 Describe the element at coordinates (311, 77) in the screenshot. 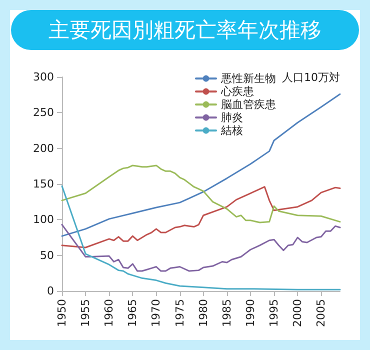

I see `annotation: 人口10万対` at that location.